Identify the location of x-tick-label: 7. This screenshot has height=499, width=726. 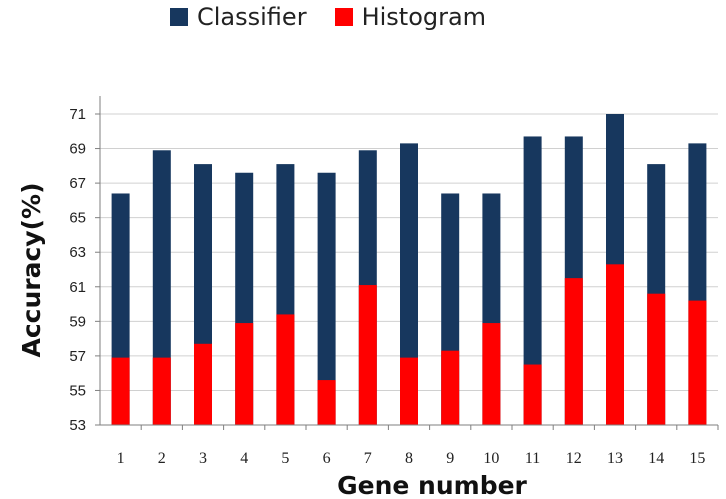
(368, 458).